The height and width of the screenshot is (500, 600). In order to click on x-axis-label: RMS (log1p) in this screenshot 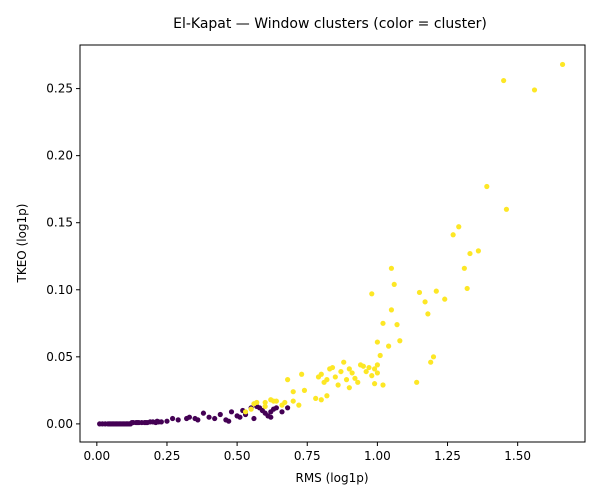, I will do `click(331, 478)`.